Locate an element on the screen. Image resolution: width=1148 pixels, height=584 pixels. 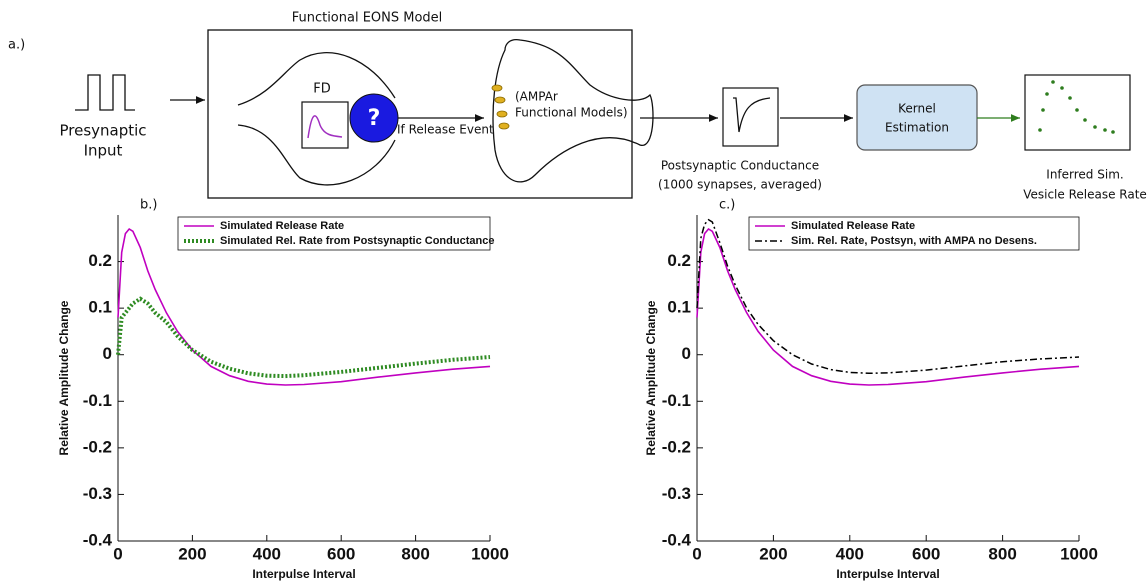
output-box is located at coordinates (1077, 112).